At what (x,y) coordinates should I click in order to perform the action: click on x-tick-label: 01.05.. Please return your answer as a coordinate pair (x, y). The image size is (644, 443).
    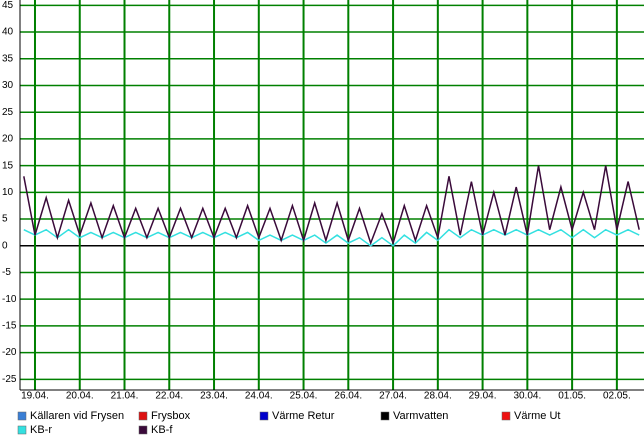
    Looking at the image, I should click on (572, 396).